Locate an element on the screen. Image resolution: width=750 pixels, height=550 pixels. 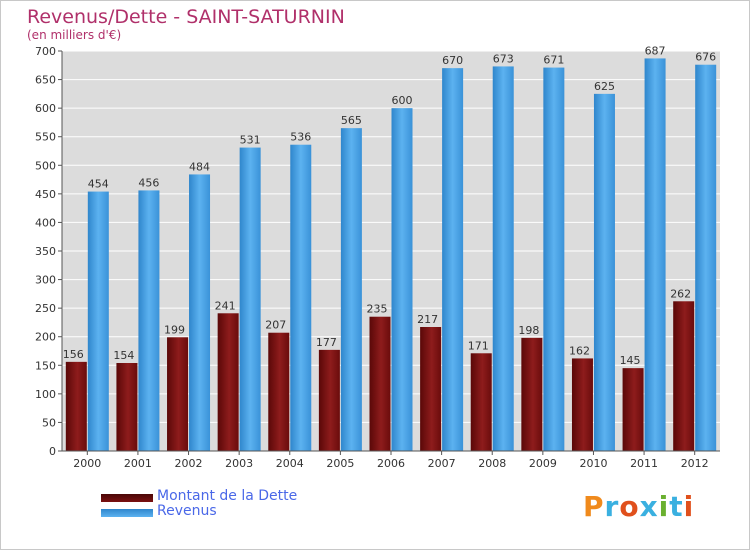
data-label-dette: 241 is located at coordinates (225, 305).